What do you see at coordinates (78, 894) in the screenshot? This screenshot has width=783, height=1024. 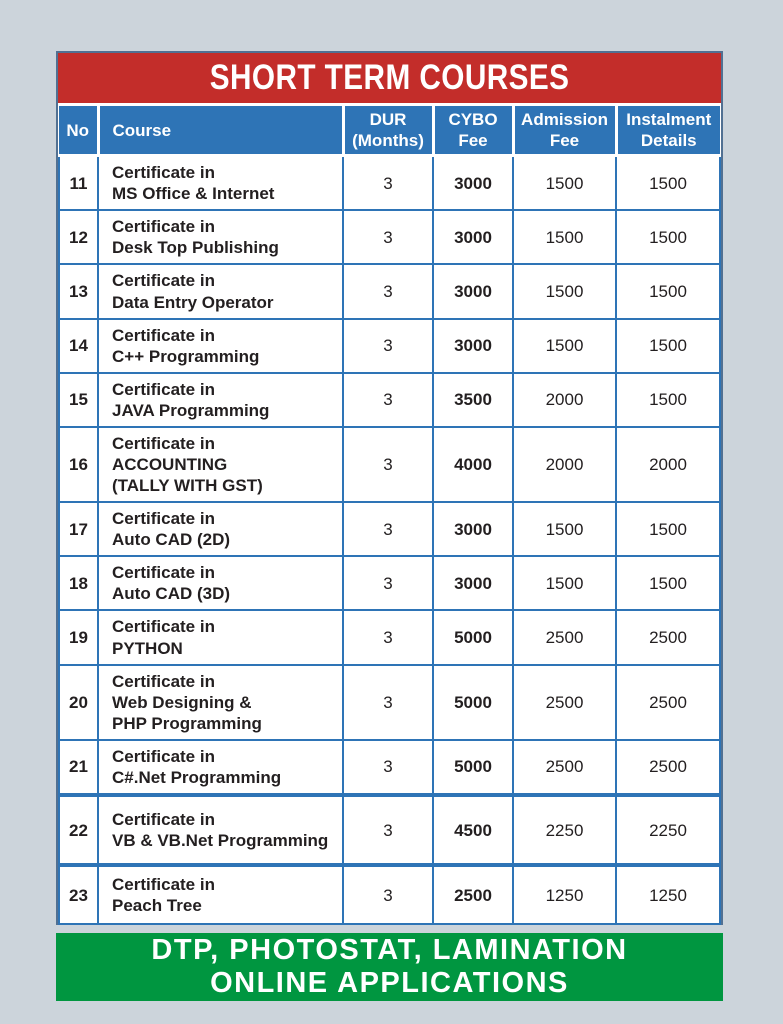 I see `row-number-cell: 23` at bounding box center [78, 894].